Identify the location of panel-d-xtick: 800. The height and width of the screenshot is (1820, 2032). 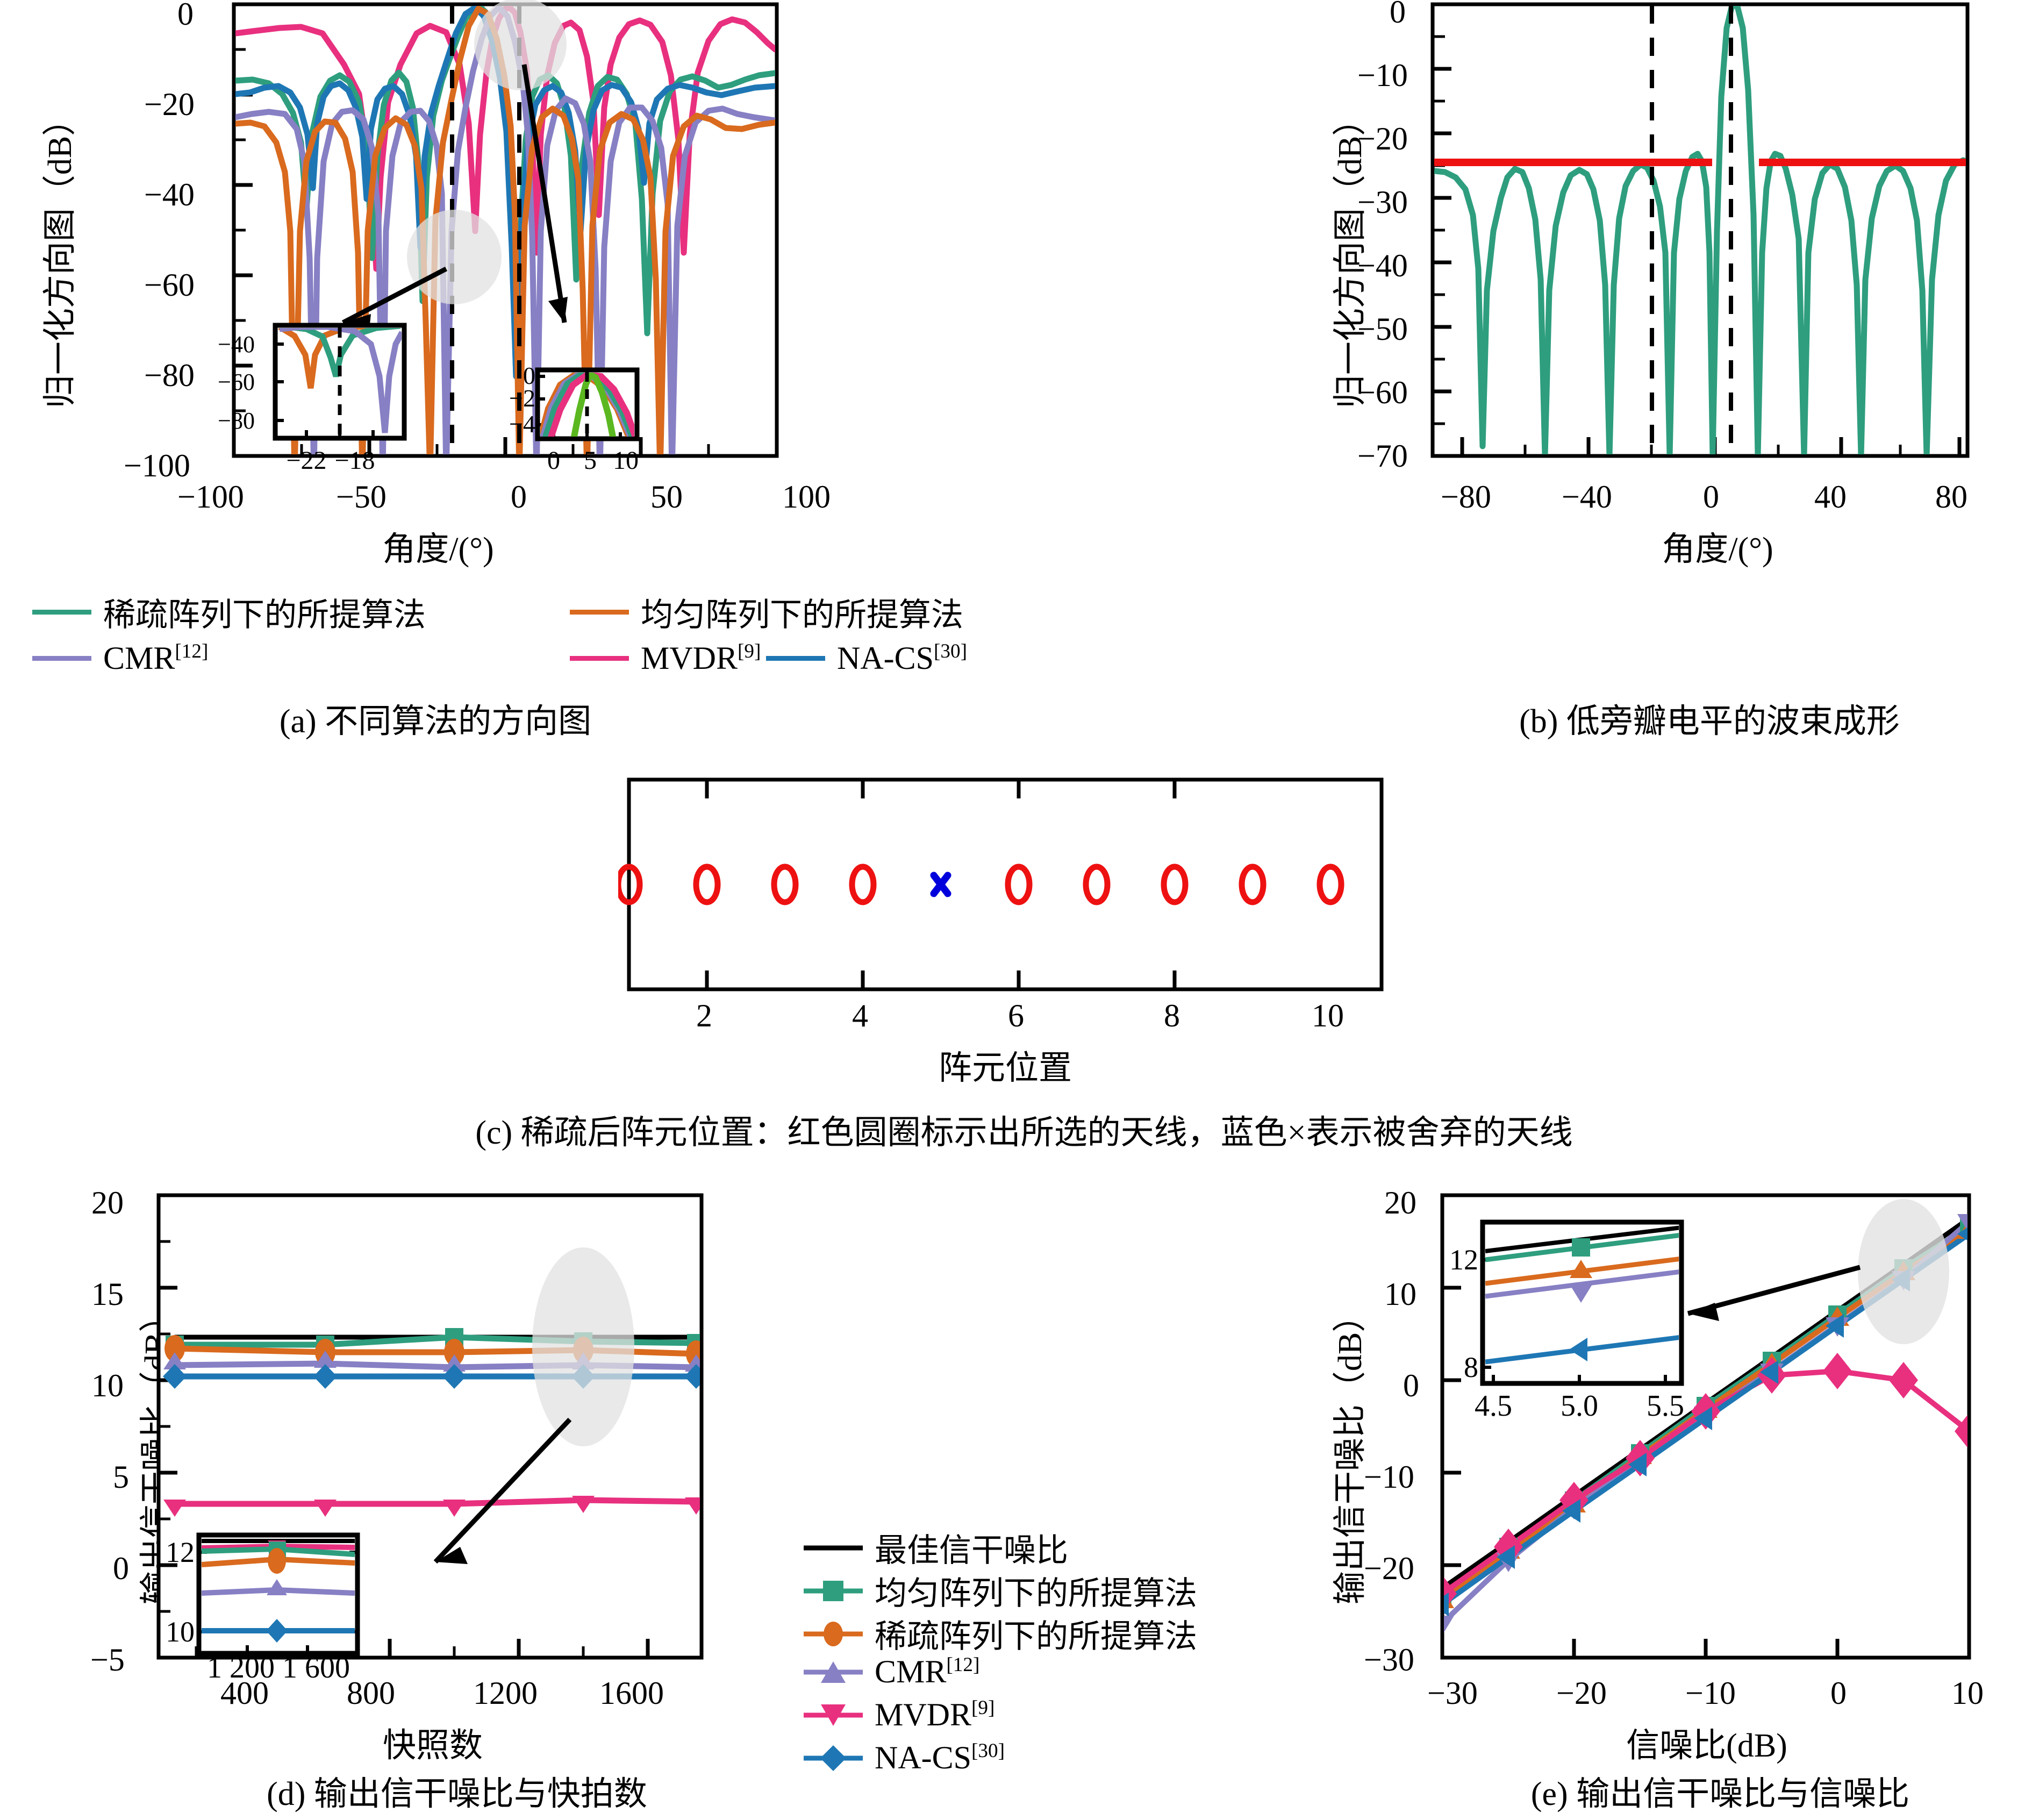
(371, 1693).